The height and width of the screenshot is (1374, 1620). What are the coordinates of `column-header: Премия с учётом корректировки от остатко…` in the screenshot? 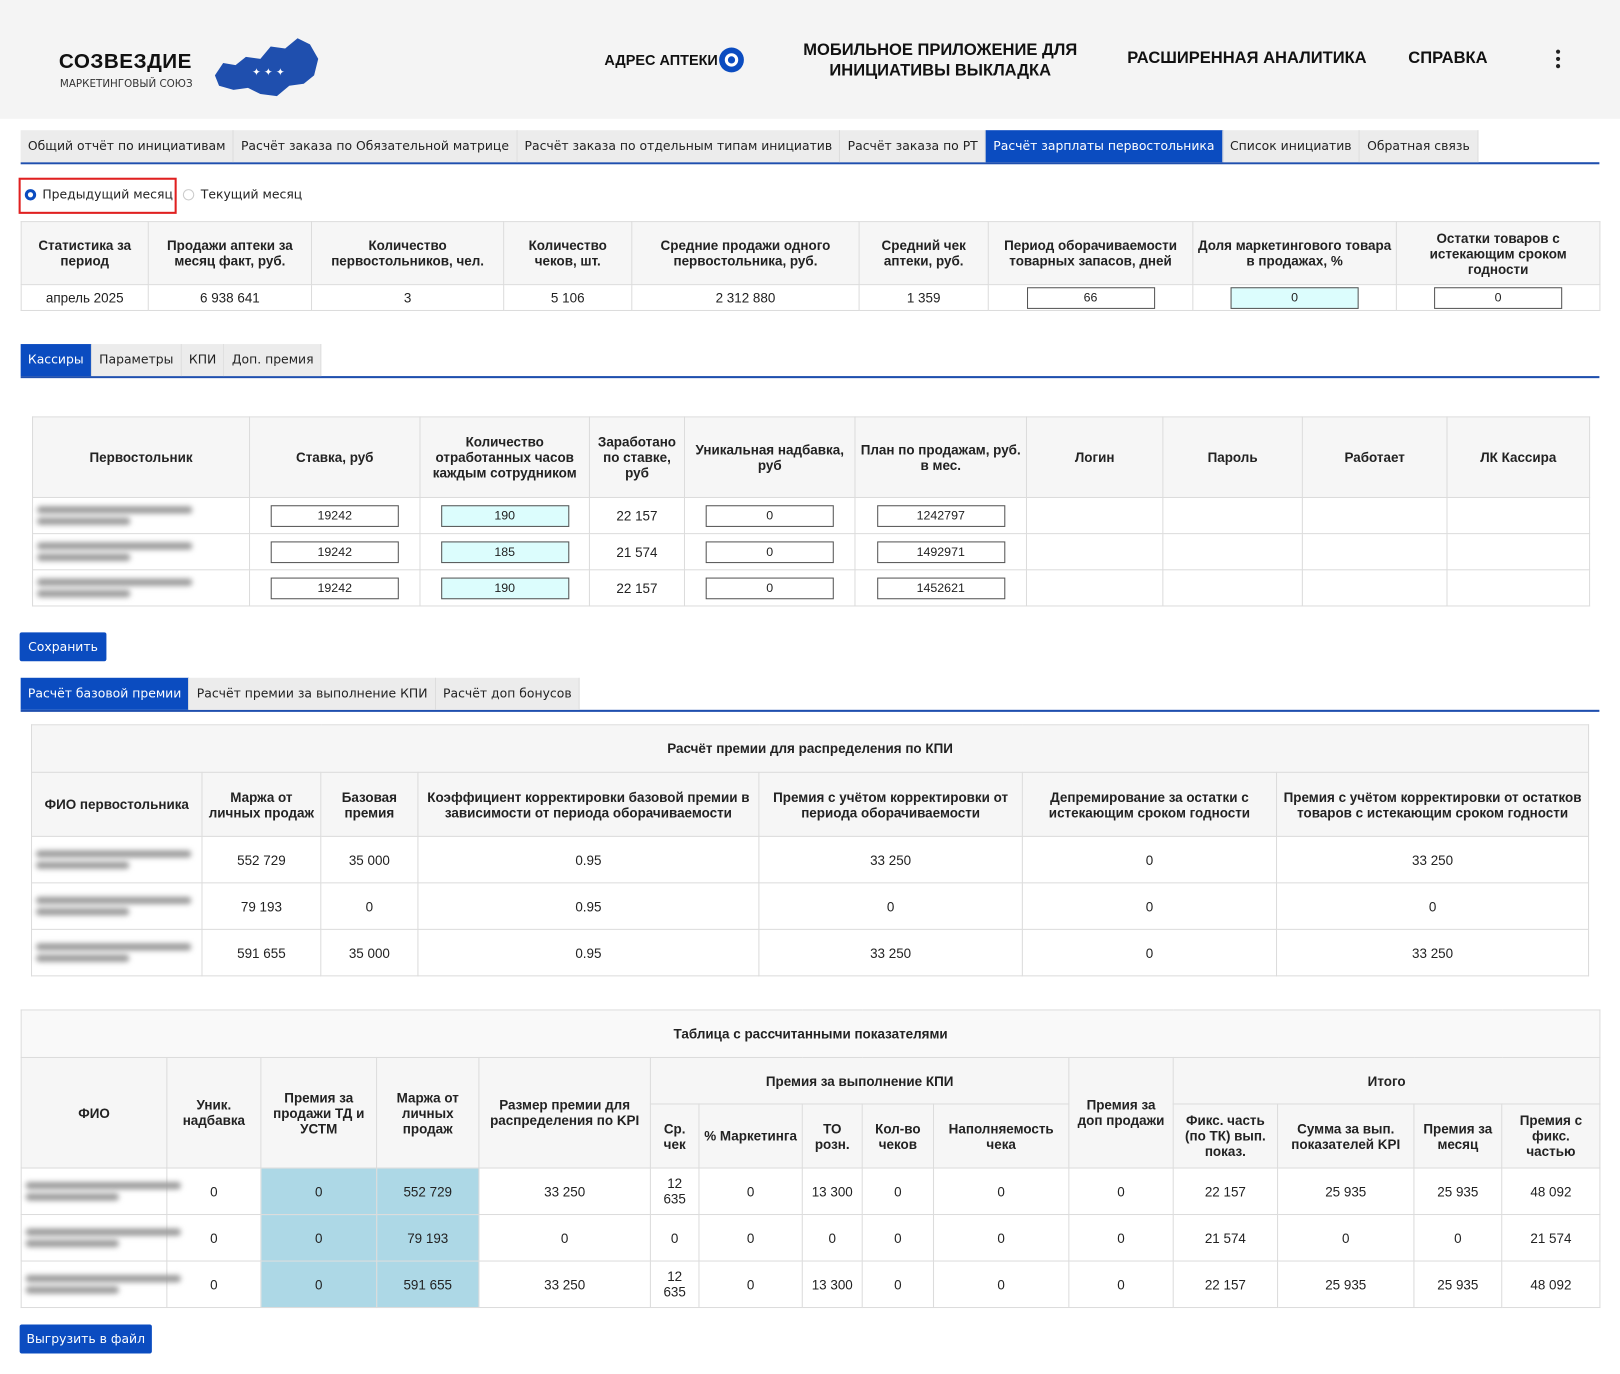 It's located at (1433, 804).